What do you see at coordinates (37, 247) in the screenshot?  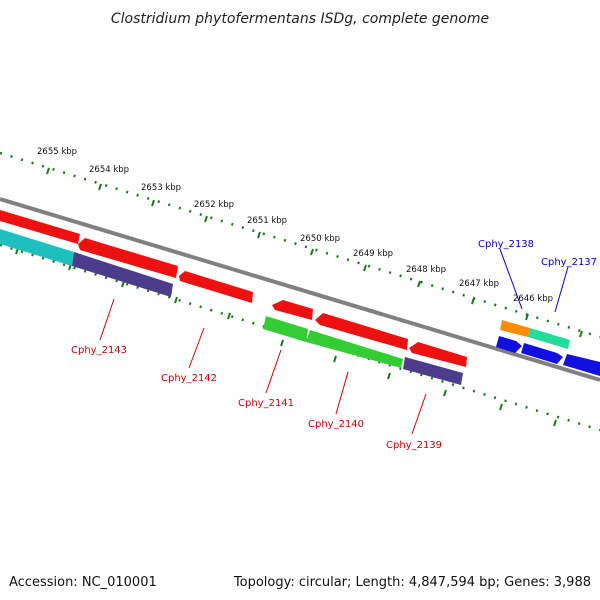 I see `gene-feature-cyan` at bounding box center [37, 247].